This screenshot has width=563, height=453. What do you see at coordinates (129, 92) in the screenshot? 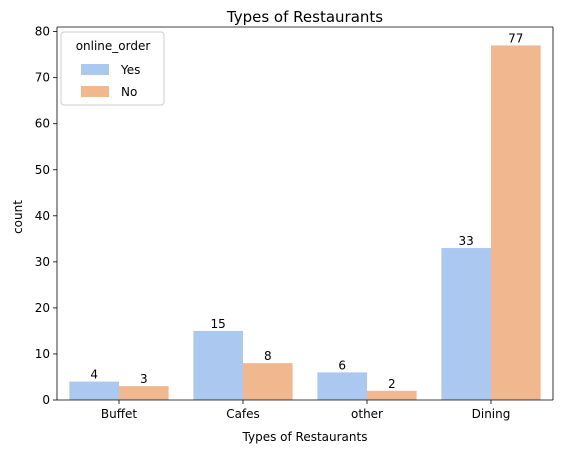
I see `legend-label-no: No` at bounding box center [129, 92].